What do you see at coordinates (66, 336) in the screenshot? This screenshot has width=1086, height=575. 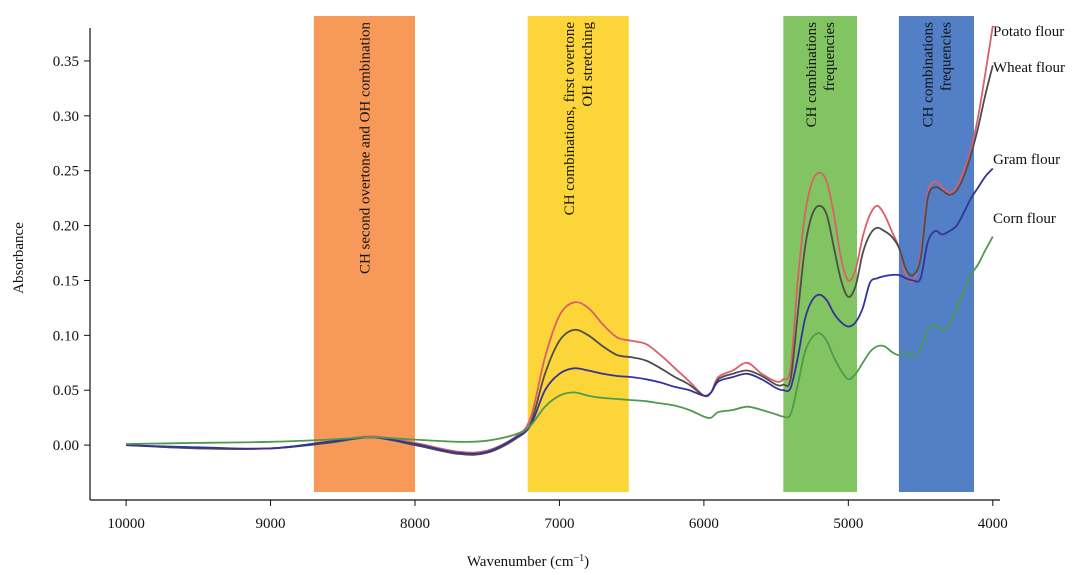 I see `y-tick-label-0.10: 0.10` at bounding box center [66, 336].